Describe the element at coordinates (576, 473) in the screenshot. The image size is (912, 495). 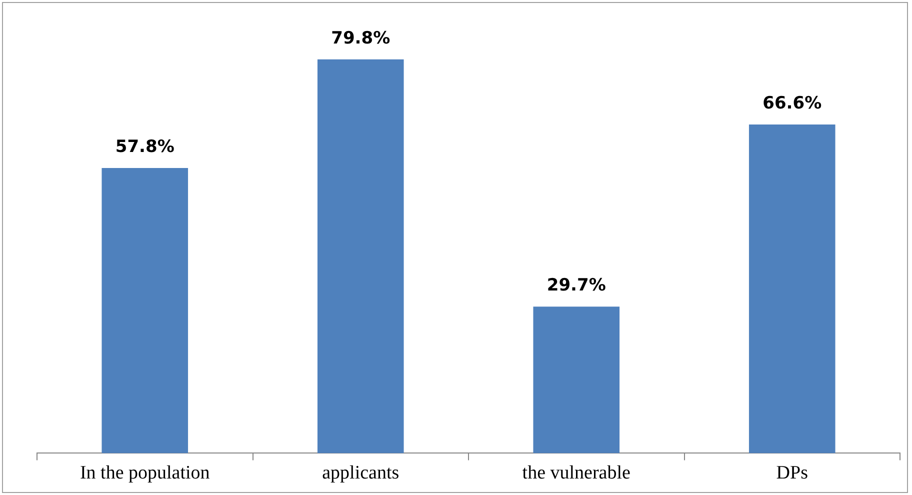
I see `x-tick-label: the vulnerable` at that location.